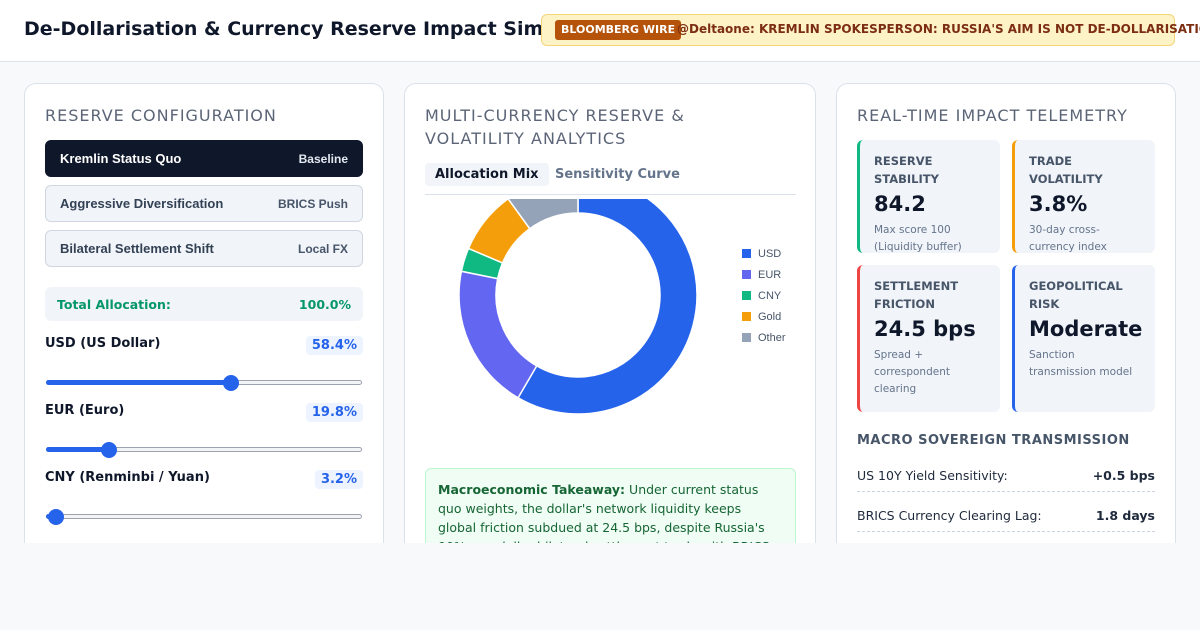  I want to click on scenario-button: Aggressive Diversification BRICS Push, so click(204, 203).